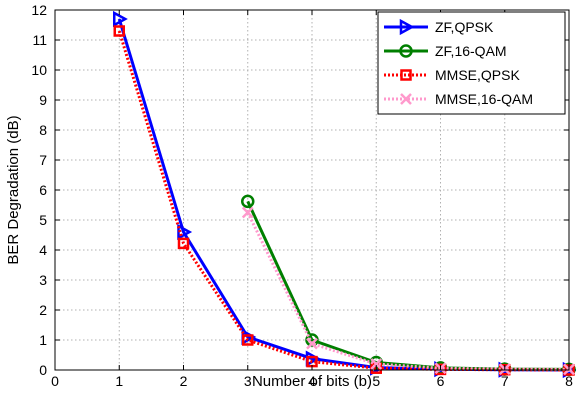  I want to click on x-axis-label: Number of bits (b), so click(312, 381).